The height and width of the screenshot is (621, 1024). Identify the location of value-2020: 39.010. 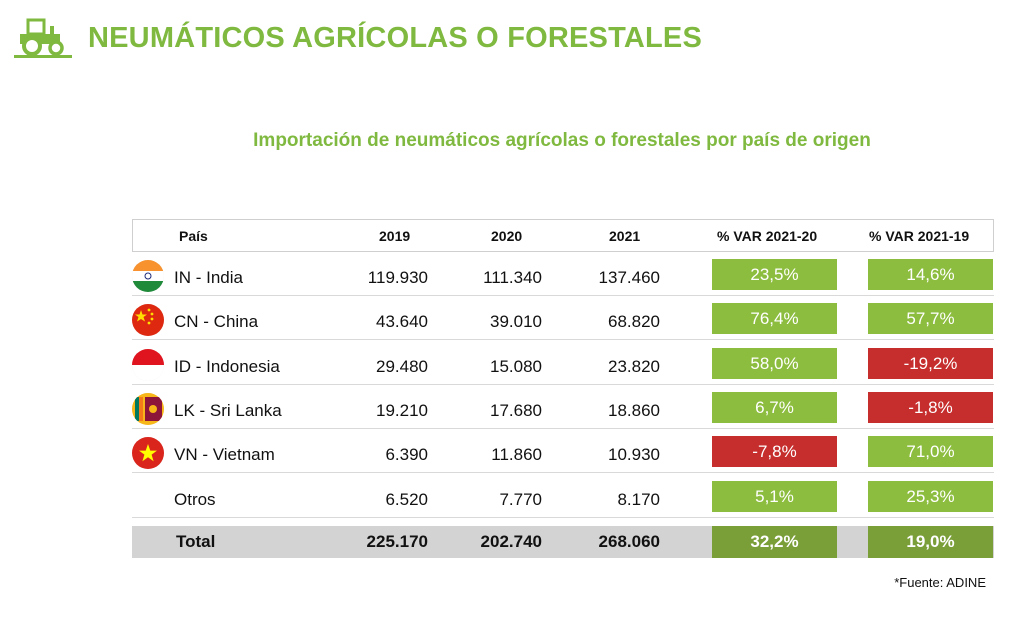
(516, 322).